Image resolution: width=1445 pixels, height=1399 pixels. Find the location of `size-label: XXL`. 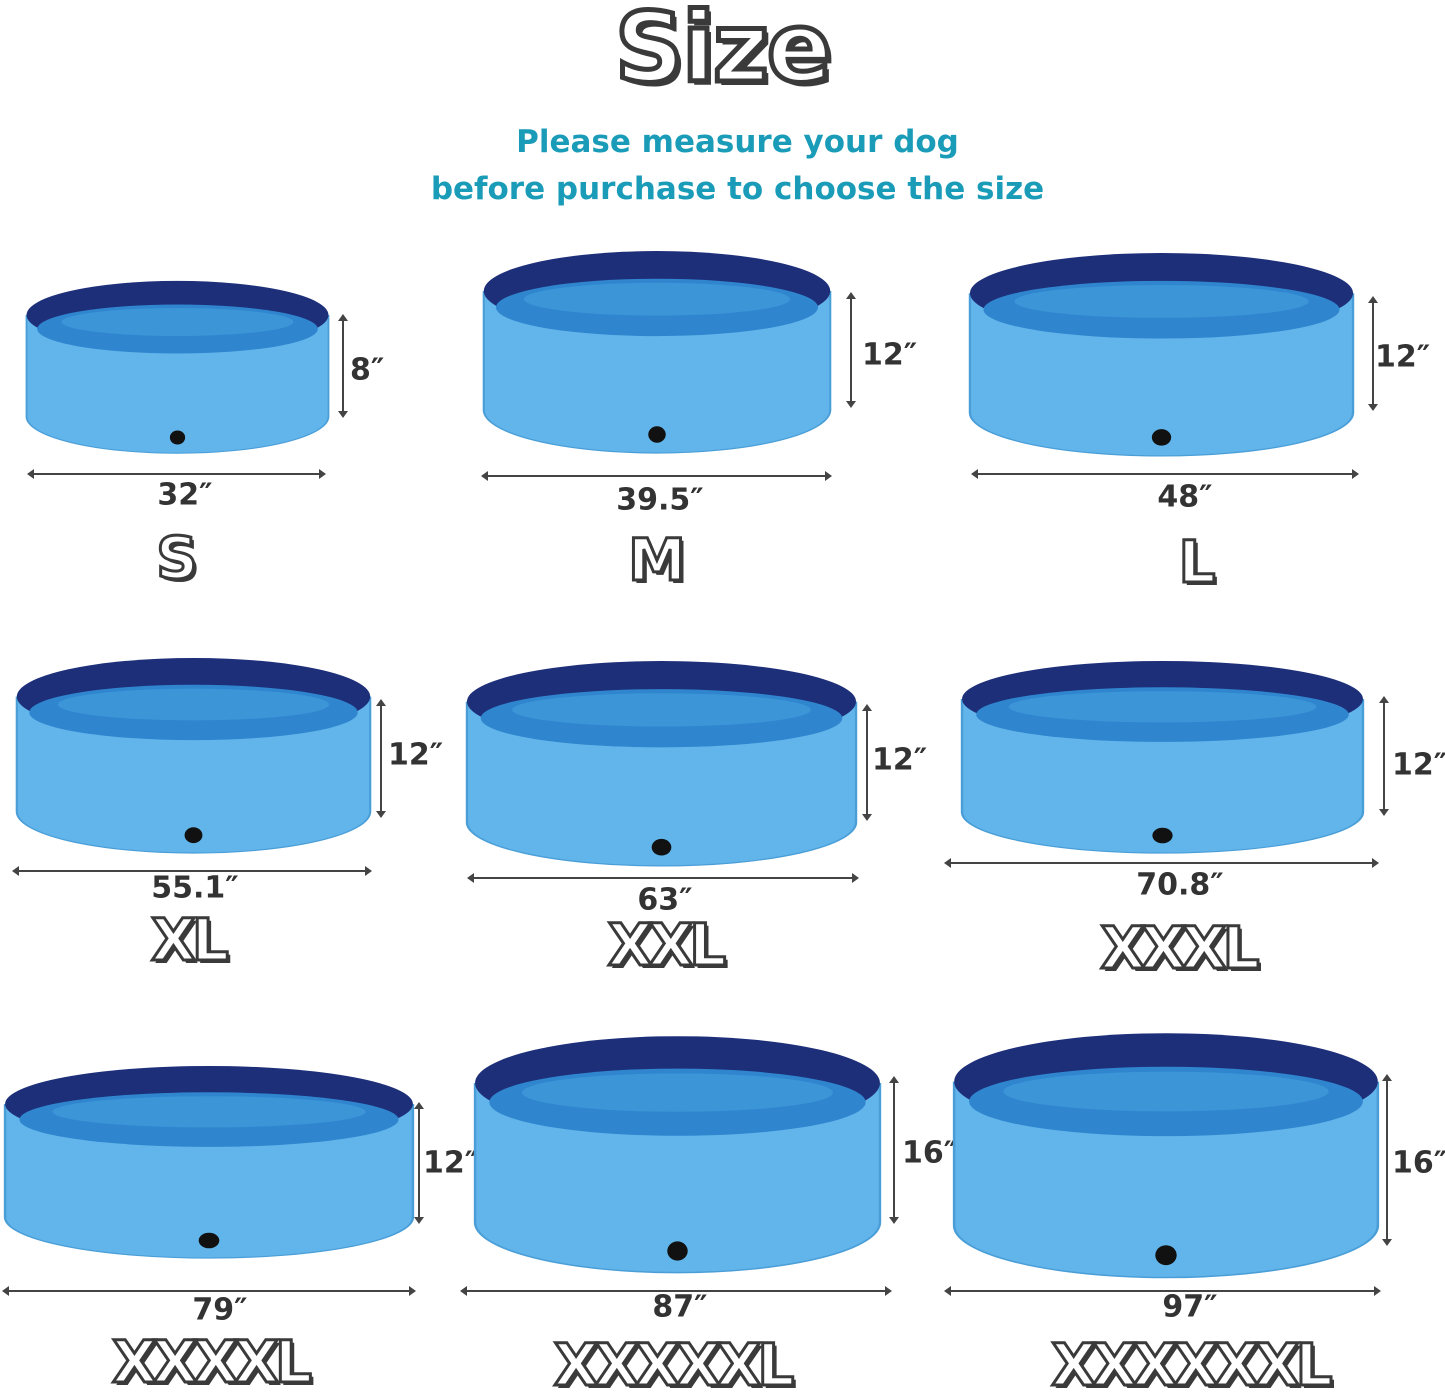

size-label: XXL is located at coordinates (666, 945).